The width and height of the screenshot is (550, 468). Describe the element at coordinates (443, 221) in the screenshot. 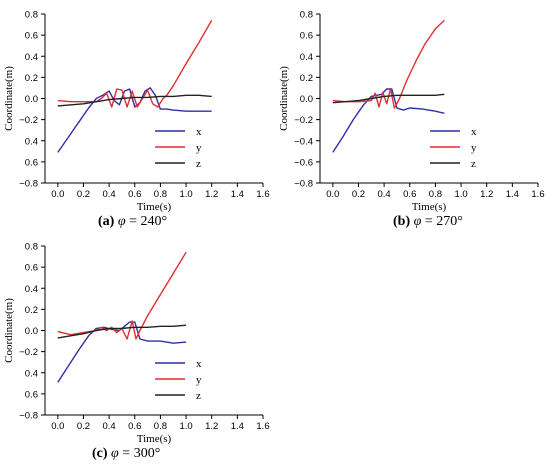

I see `caption-value: = 270°` at that location.